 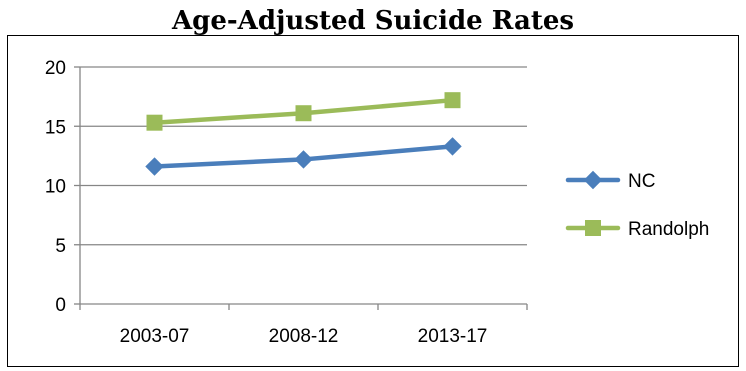 What do you see at coordinates (593, 228) in the screenshot?
I see `legend-marker-randolph` at bounding box center [593, 228].